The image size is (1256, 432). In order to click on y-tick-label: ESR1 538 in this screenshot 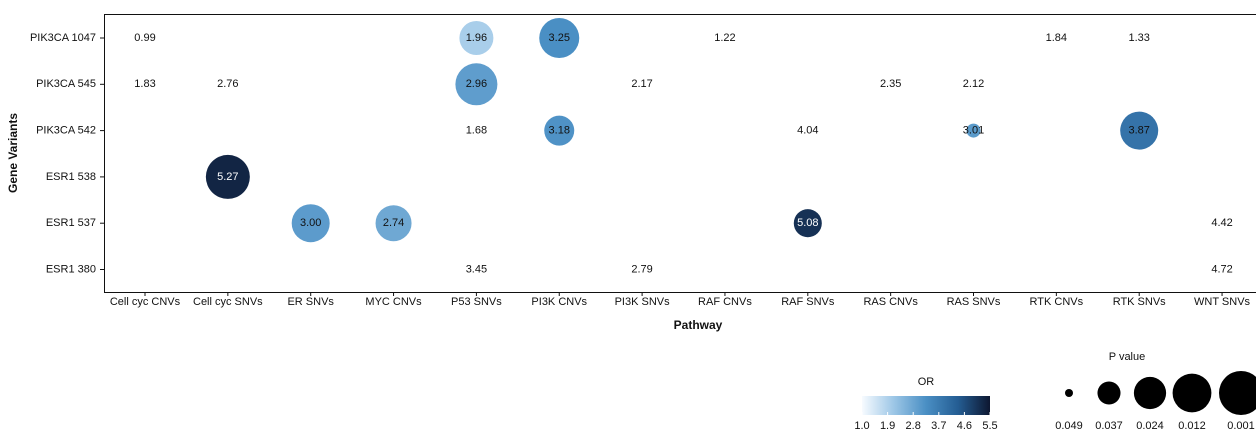, I will do `click(71, 177)`.